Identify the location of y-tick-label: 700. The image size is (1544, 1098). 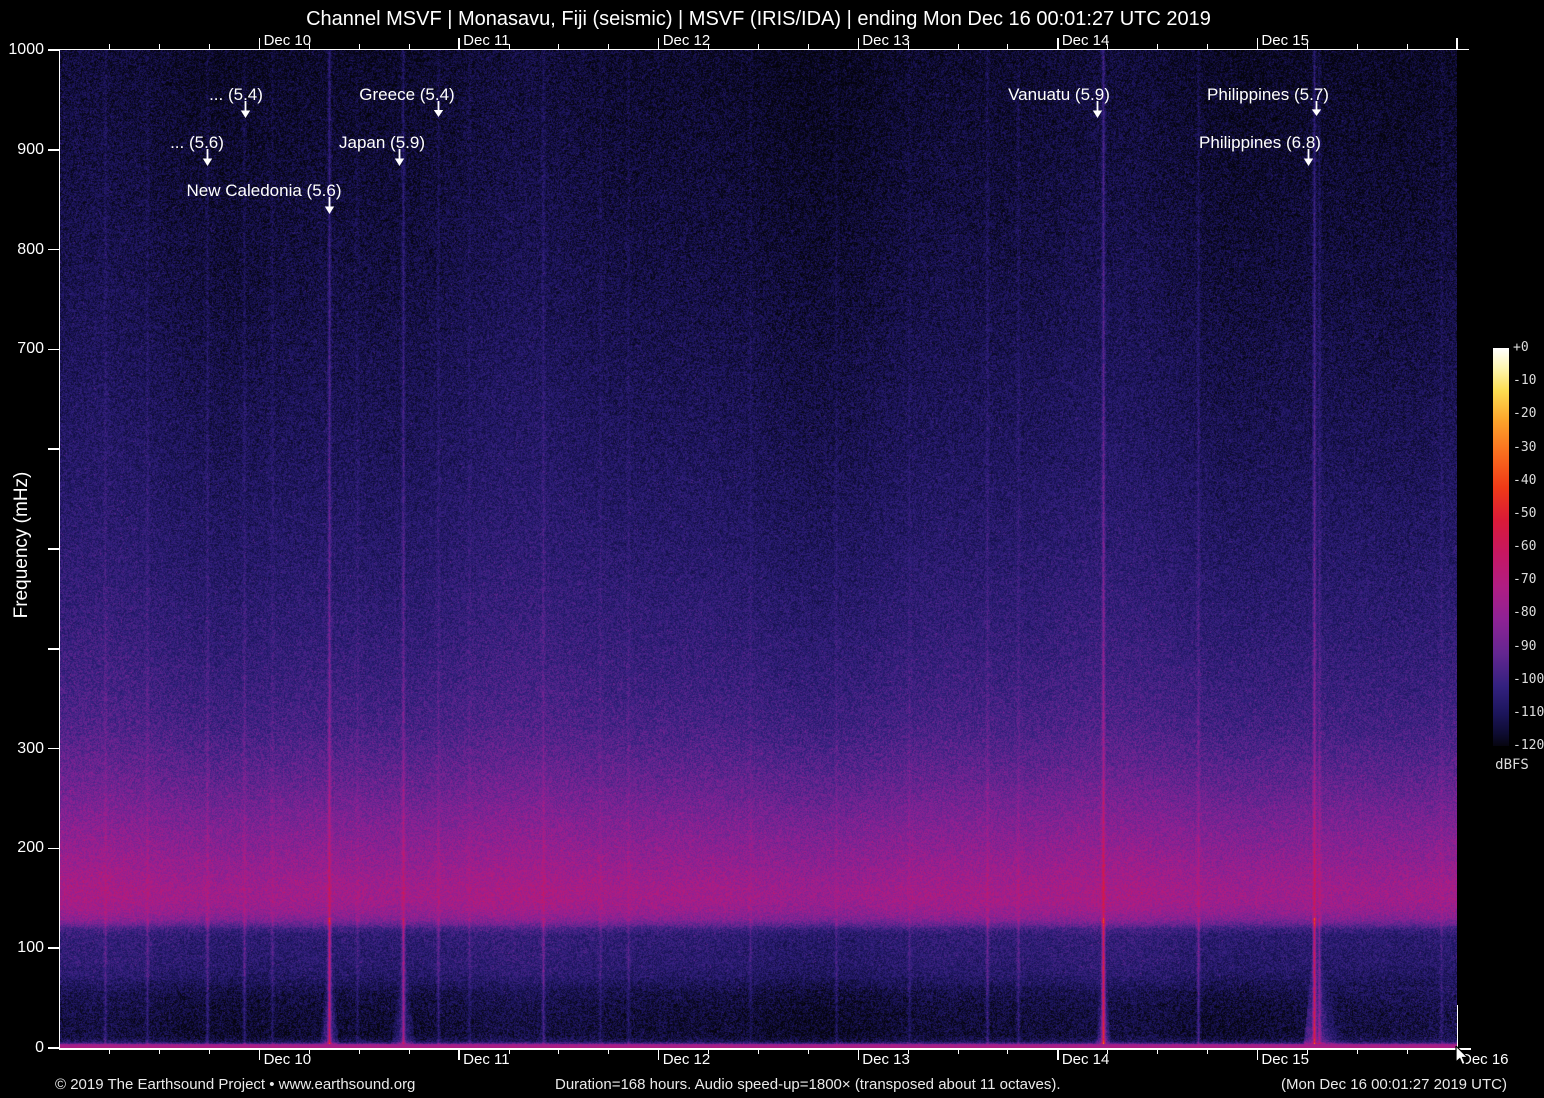
(30, 349).